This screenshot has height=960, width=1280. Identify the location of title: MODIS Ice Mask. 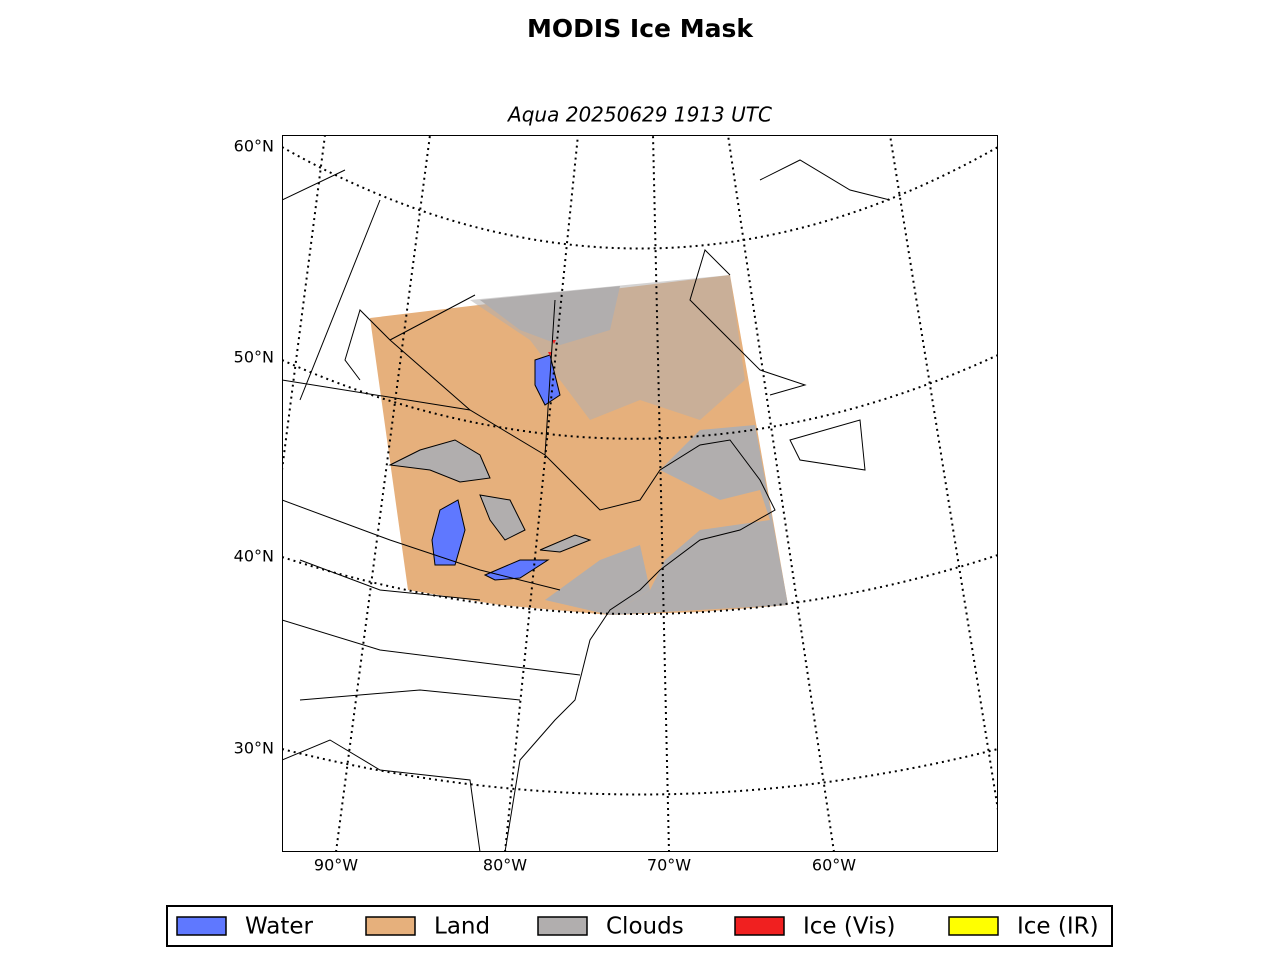
(640, 28).